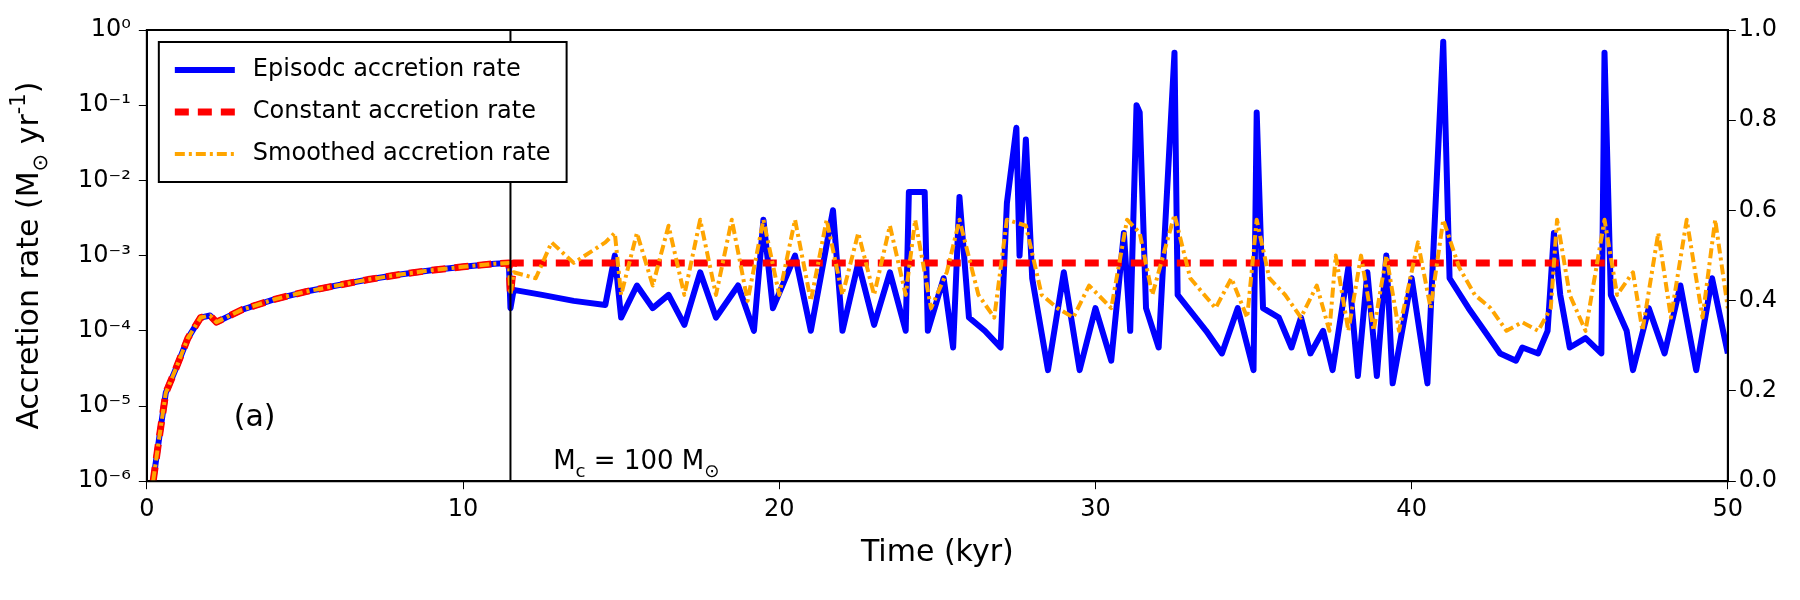 The height and width of the screenshot is (600, 1800). Describe the element at coordinates (254, 416) in the screenshot. I see `annotation: (a)` at that location.